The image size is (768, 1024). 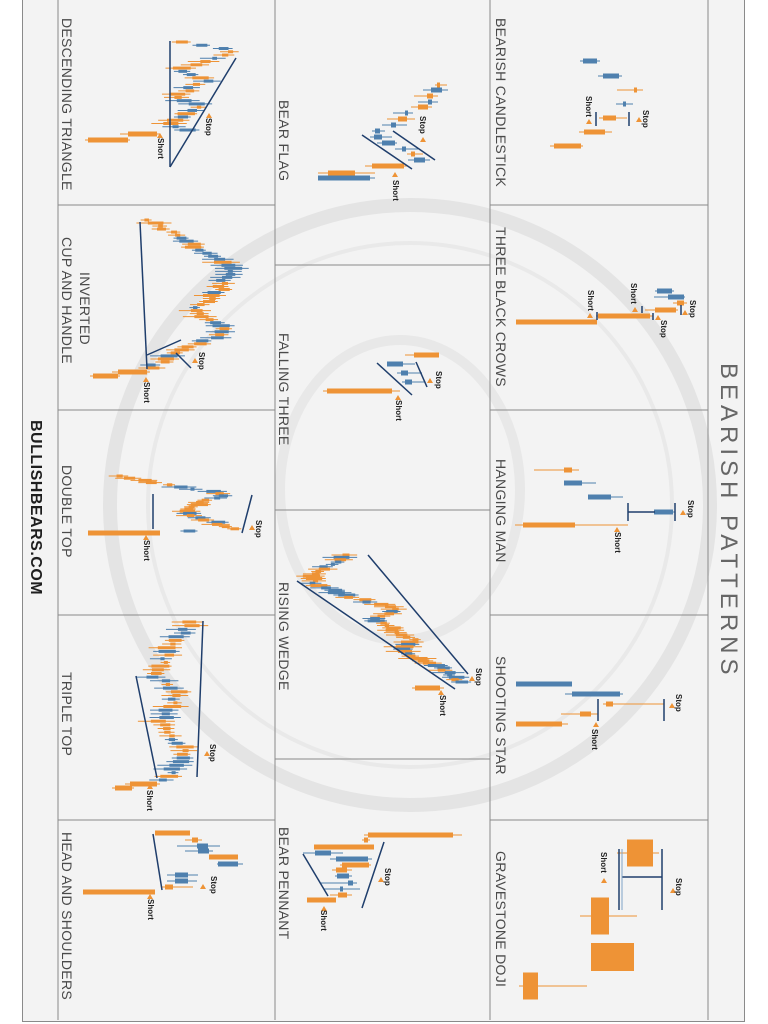 I want to click on title-head-and-shoulders: HEAD AND SHOULDERS, so click(x=67, y=916).